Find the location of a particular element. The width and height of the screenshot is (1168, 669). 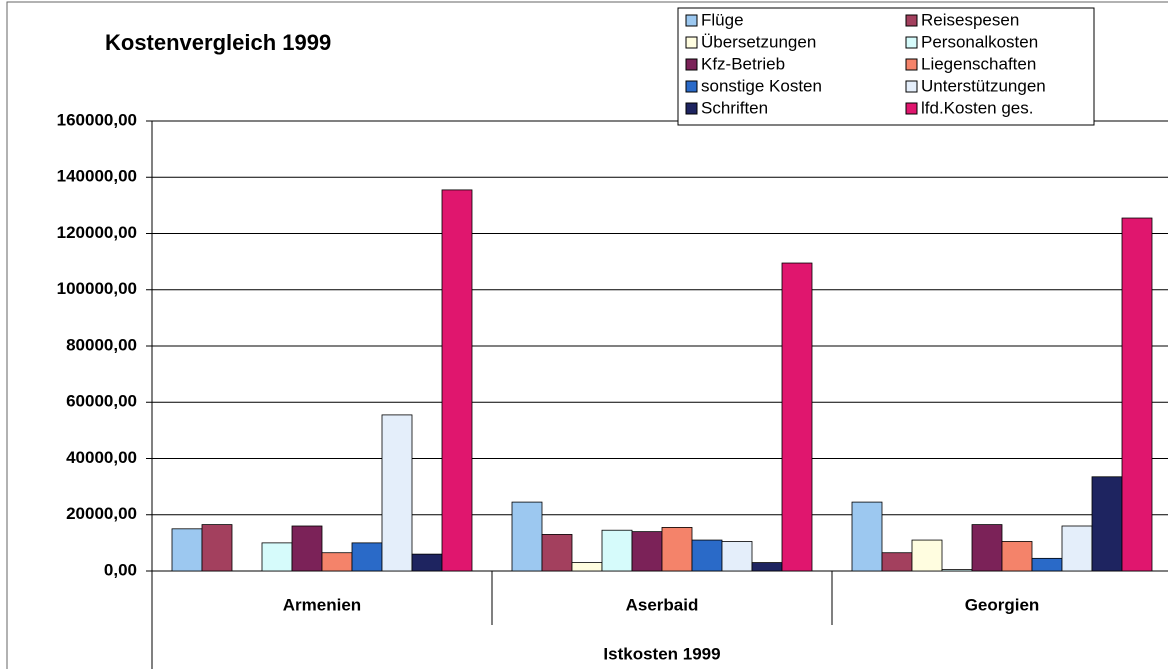

y-tick-label: 0,00 is located at coordinates (120, 569).